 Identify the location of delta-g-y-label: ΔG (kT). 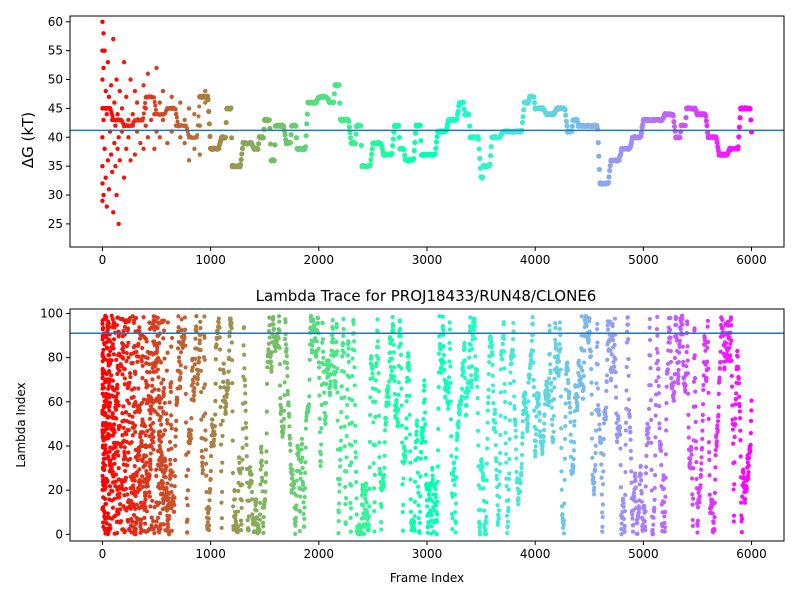
(28, 140).